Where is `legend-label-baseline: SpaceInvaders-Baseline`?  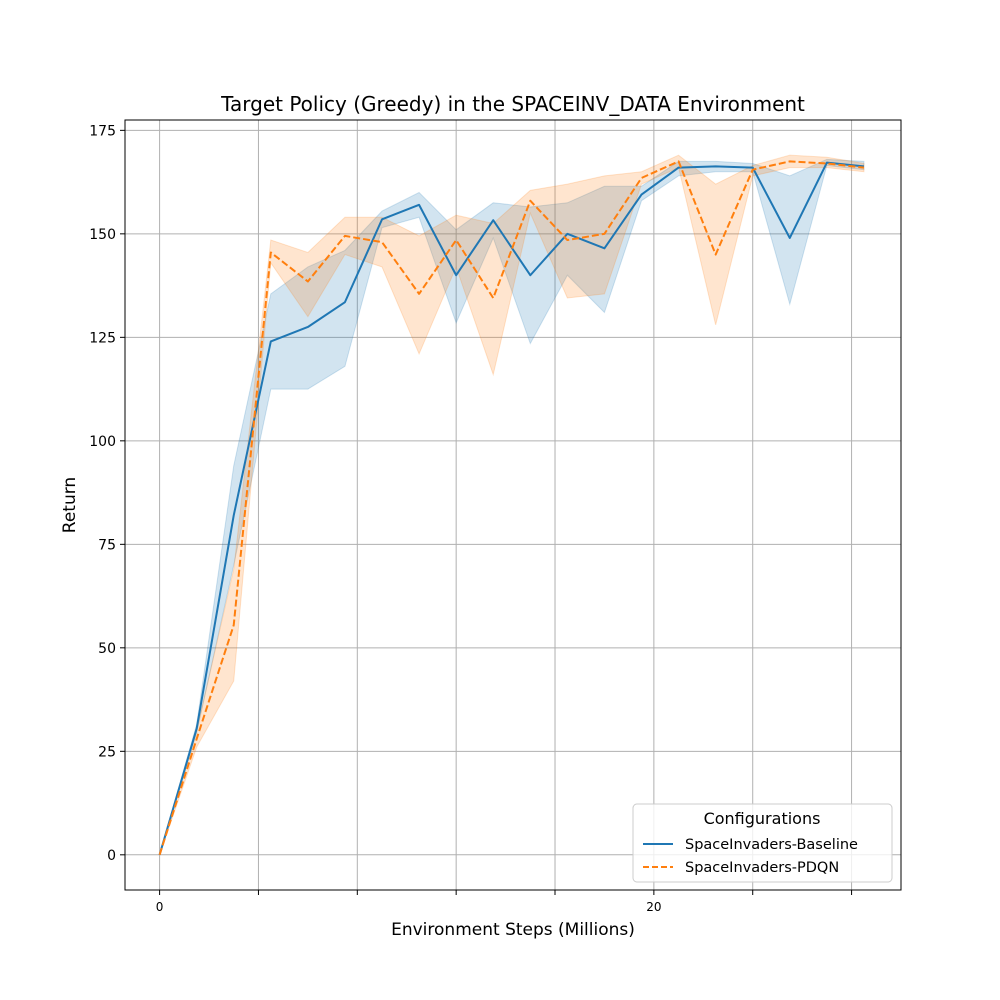 legend-label-baseline: SpaceInvaders-Baseline is located at coordinates (771, 845).